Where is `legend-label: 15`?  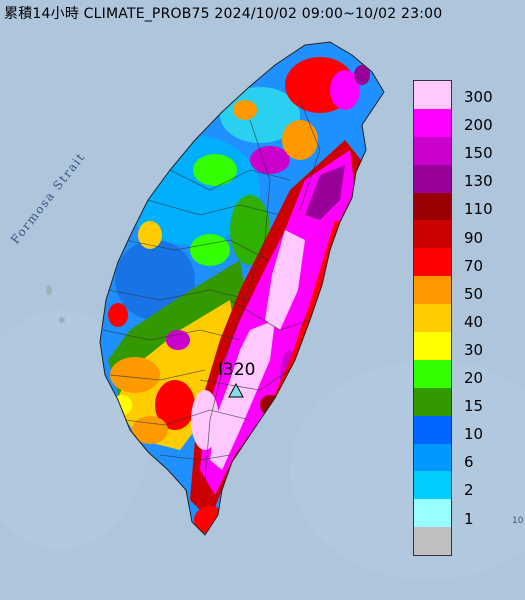
legend-label: 15 is located at coordinates (474, 406).